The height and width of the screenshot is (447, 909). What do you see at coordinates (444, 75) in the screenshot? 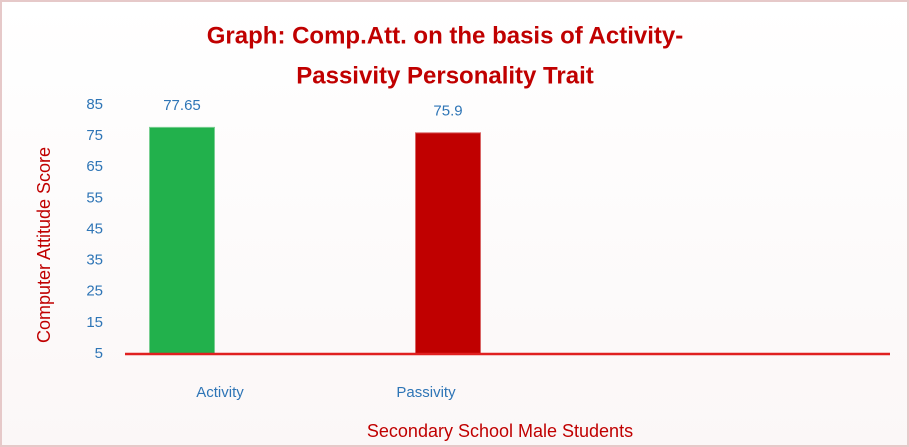
I see `chart-title: Passivity Personality Trait` at bounding box center [444, 75].